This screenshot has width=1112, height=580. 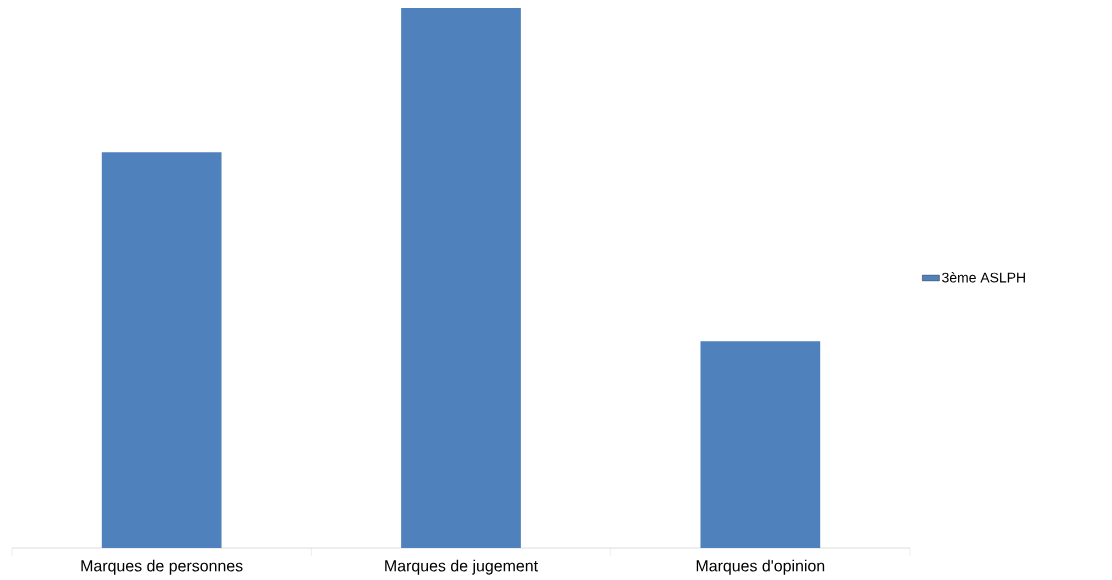 I want to click on x-tick-label: Marques d'opinion, so click(x=760, y=567).